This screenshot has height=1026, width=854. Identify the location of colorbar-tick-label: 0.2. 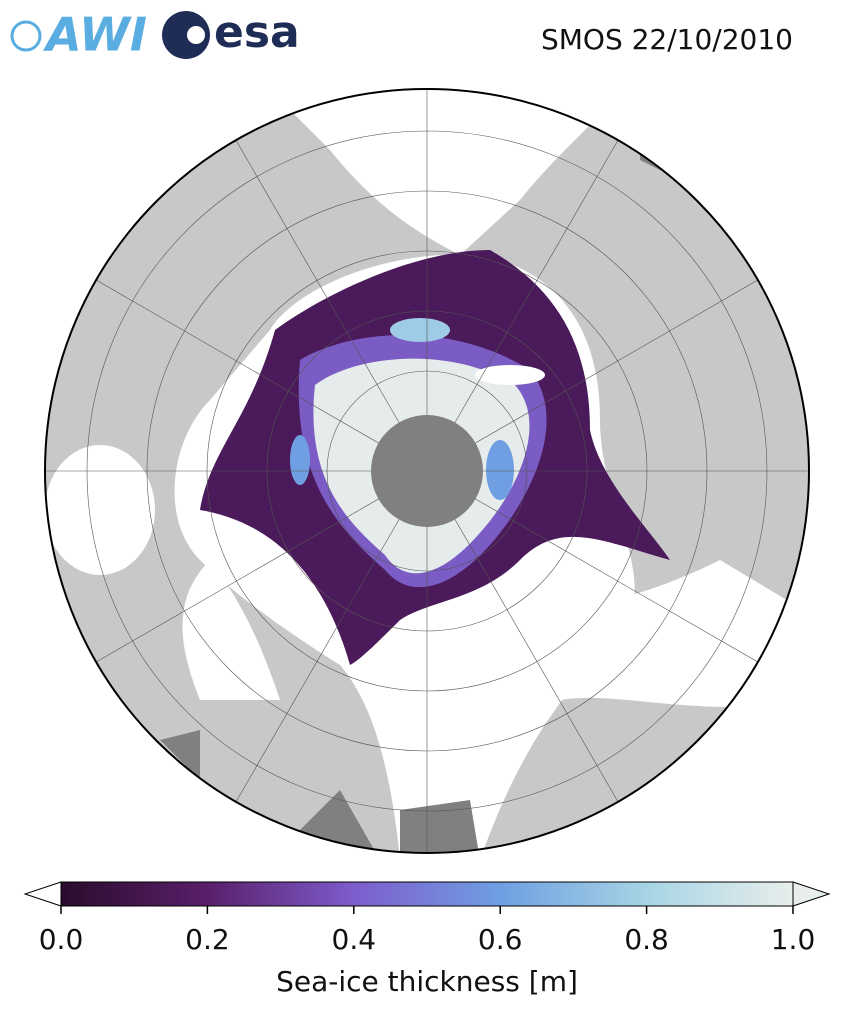
(207, 939).